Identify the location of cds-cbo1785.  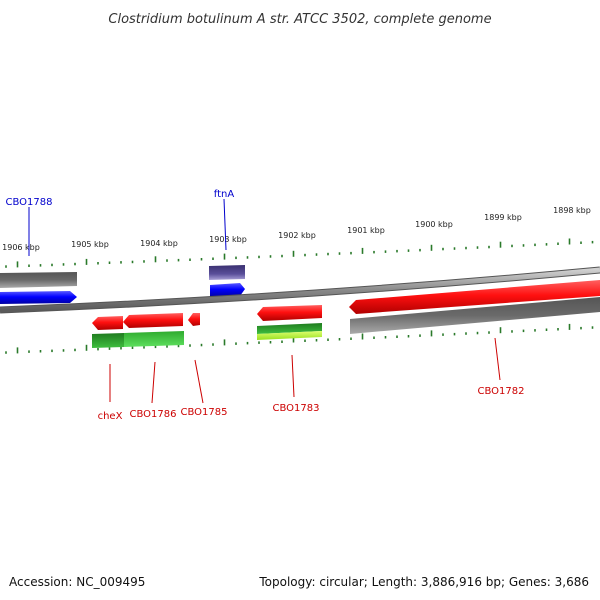
(194, 319).